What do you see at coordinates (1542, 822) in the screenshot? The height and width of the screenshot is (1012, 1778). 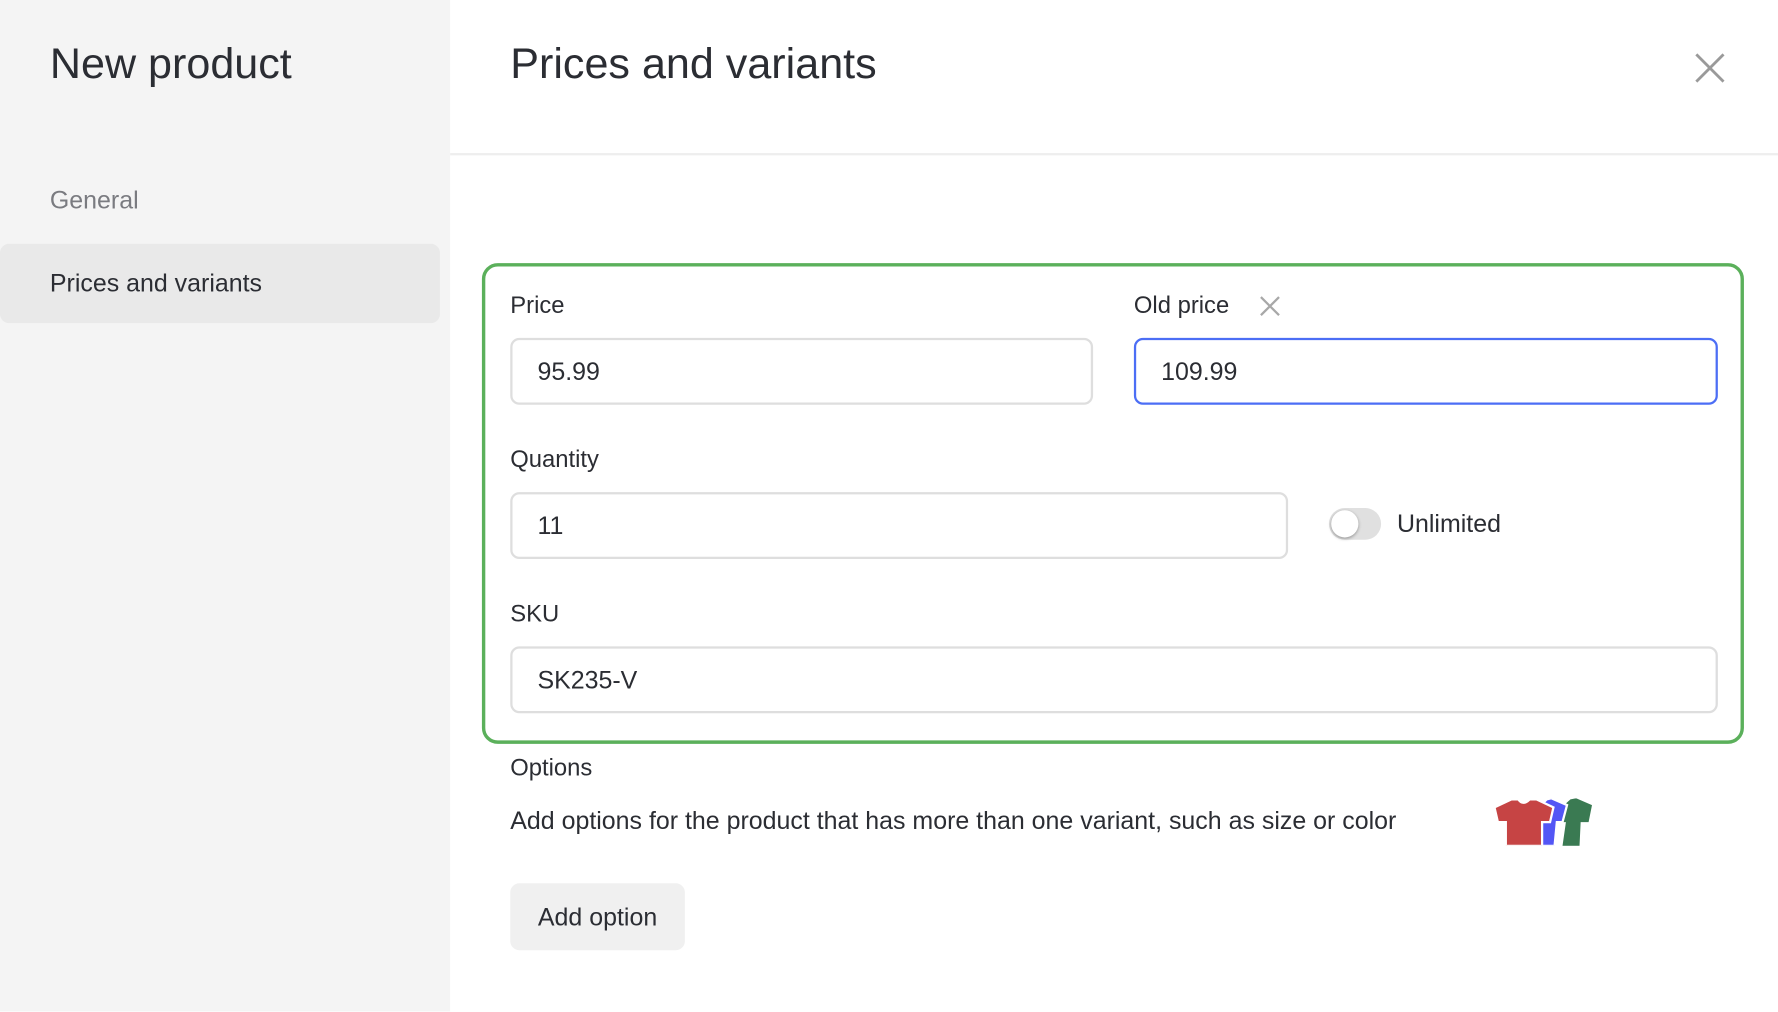 I see `tshirts-icon` at bounding box center [1542, 822].